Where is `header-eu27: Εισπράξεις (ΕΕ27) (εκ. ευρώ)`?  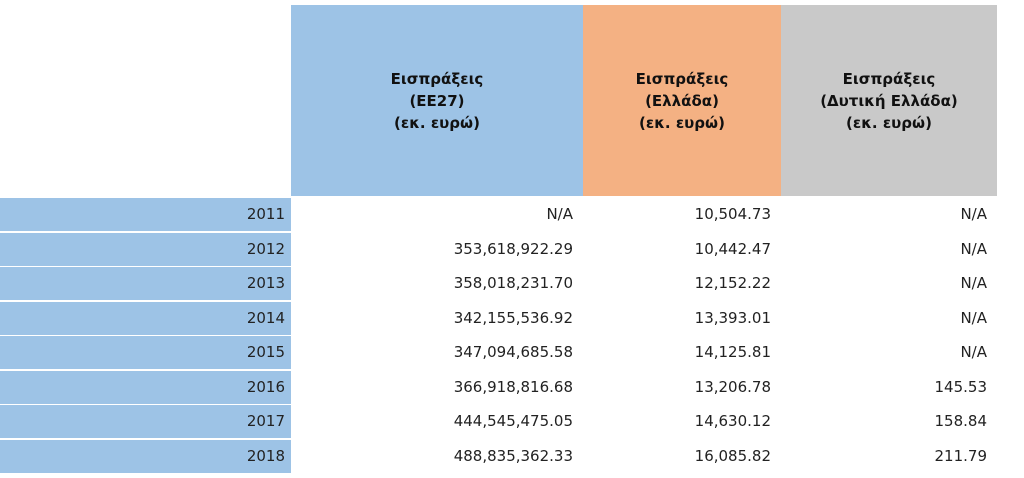
header-eu27: Εισπράξεις (ΕΕ27) (εκ. ευρώ) is located at coordinates (437, 100).